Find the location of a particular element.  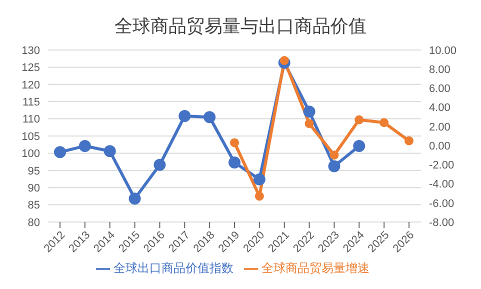

y-tick-label: 110 is located at coordinates (31, 120).